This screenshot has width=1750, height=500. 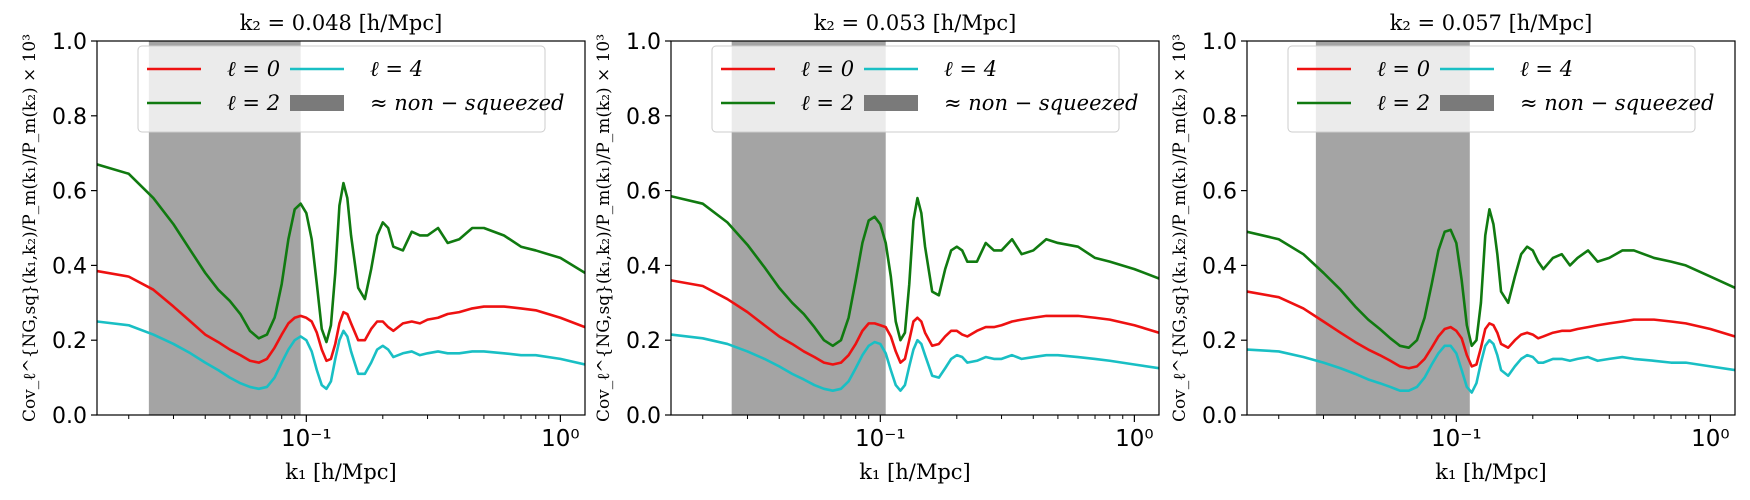 I want to click on chart-title: k₂ = 0.048 [h/Mpc], so click(x=341, y=23).